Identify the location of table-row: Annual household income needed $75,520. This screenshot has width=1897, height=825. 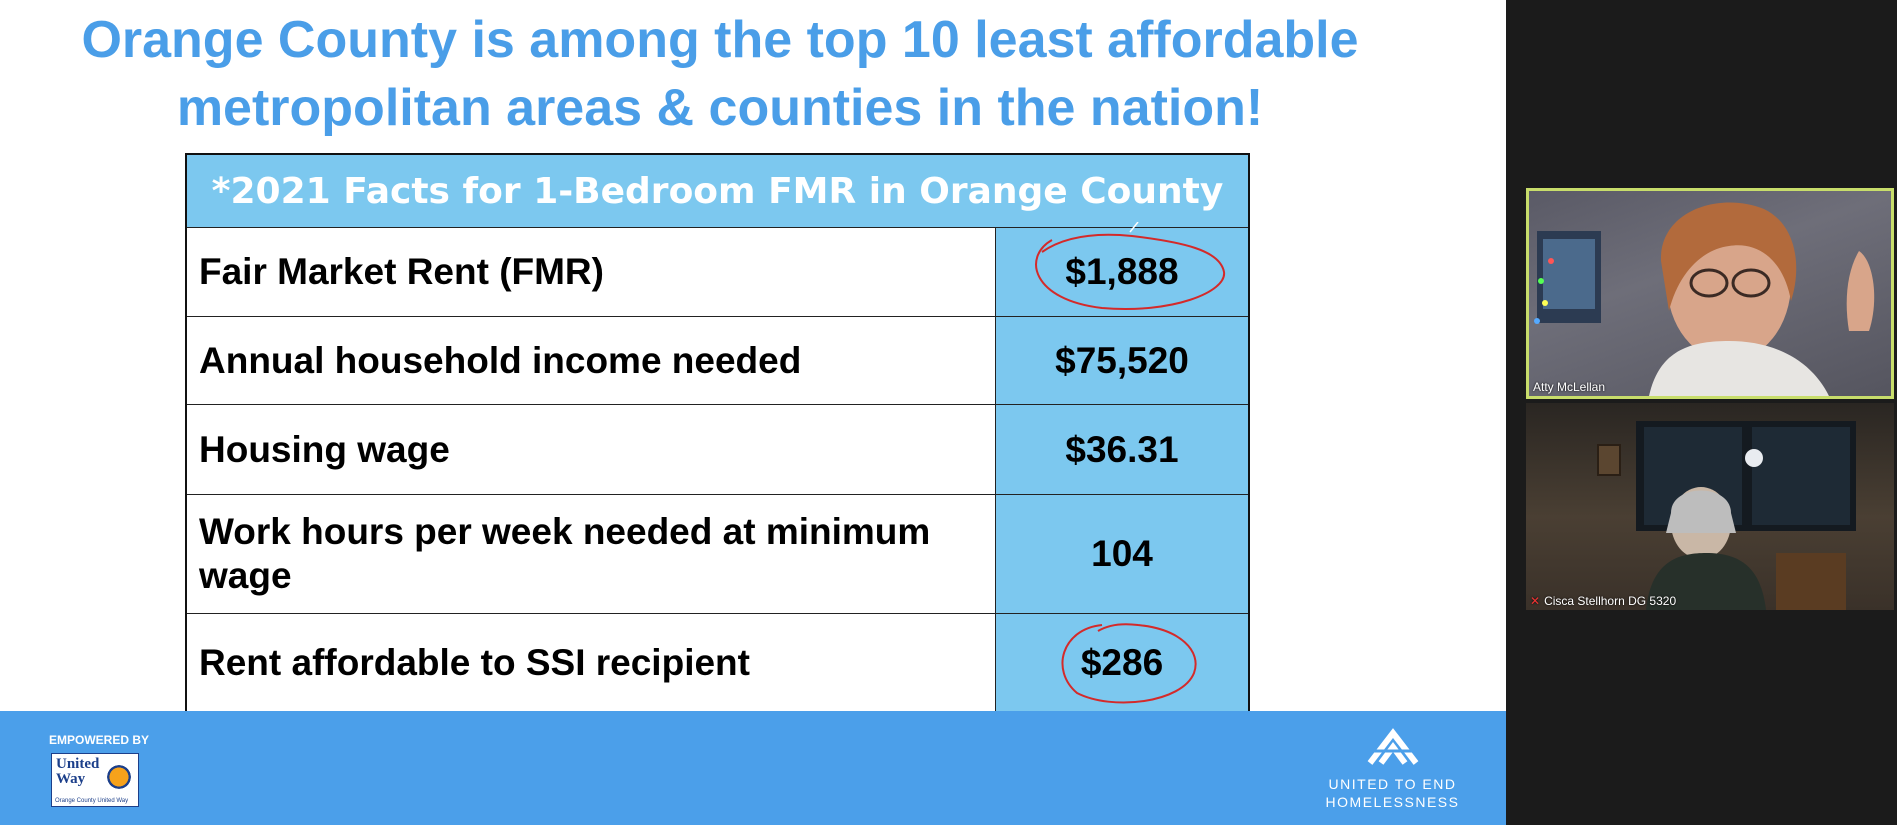
(717, 360).